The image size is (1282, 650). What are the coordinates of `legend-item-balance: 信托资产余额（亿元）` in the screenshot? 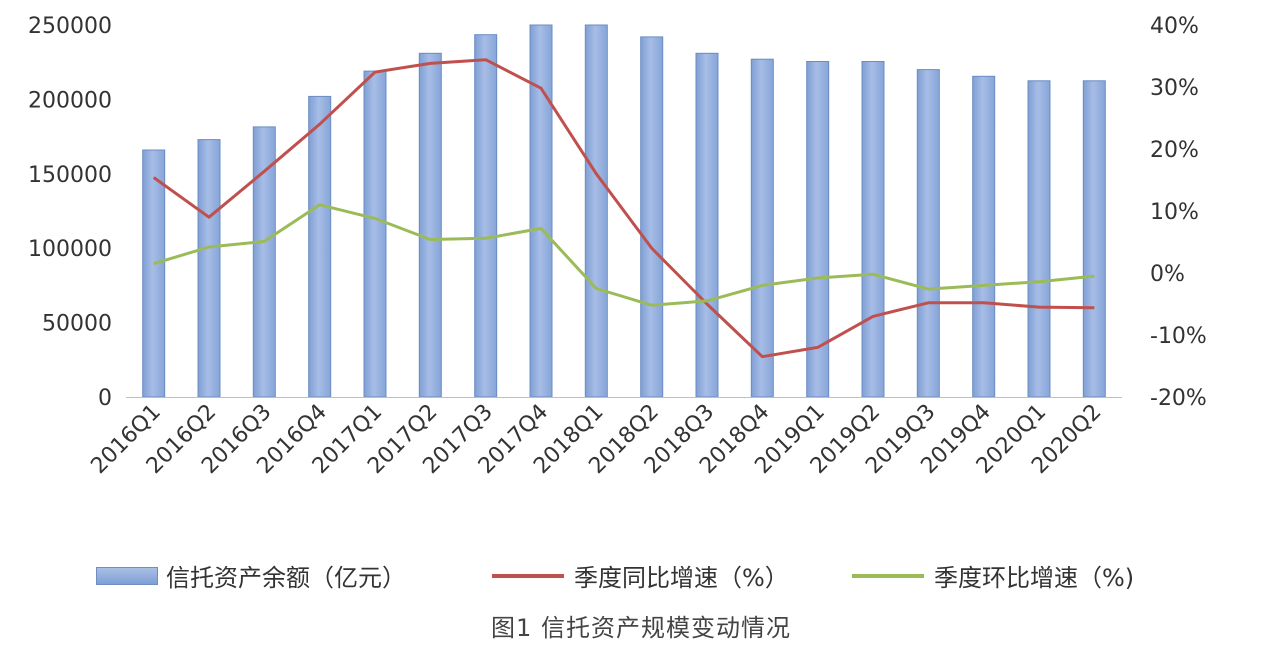 It's located at (251, 575).